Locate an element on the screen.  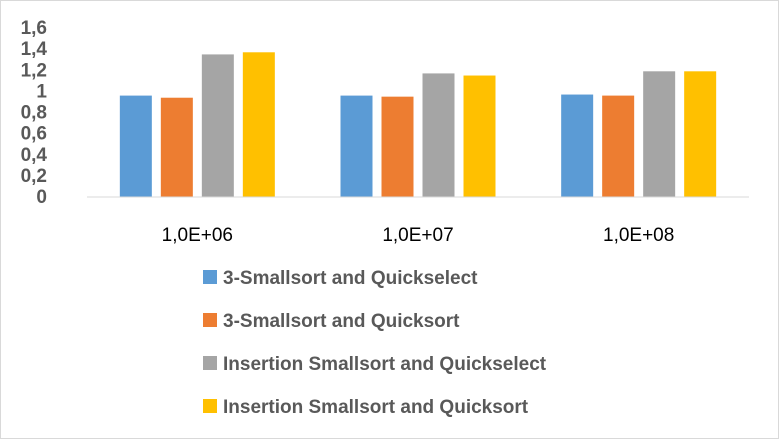
x-tick-label: 1,0E+07 is located at coordinates (417, 235).